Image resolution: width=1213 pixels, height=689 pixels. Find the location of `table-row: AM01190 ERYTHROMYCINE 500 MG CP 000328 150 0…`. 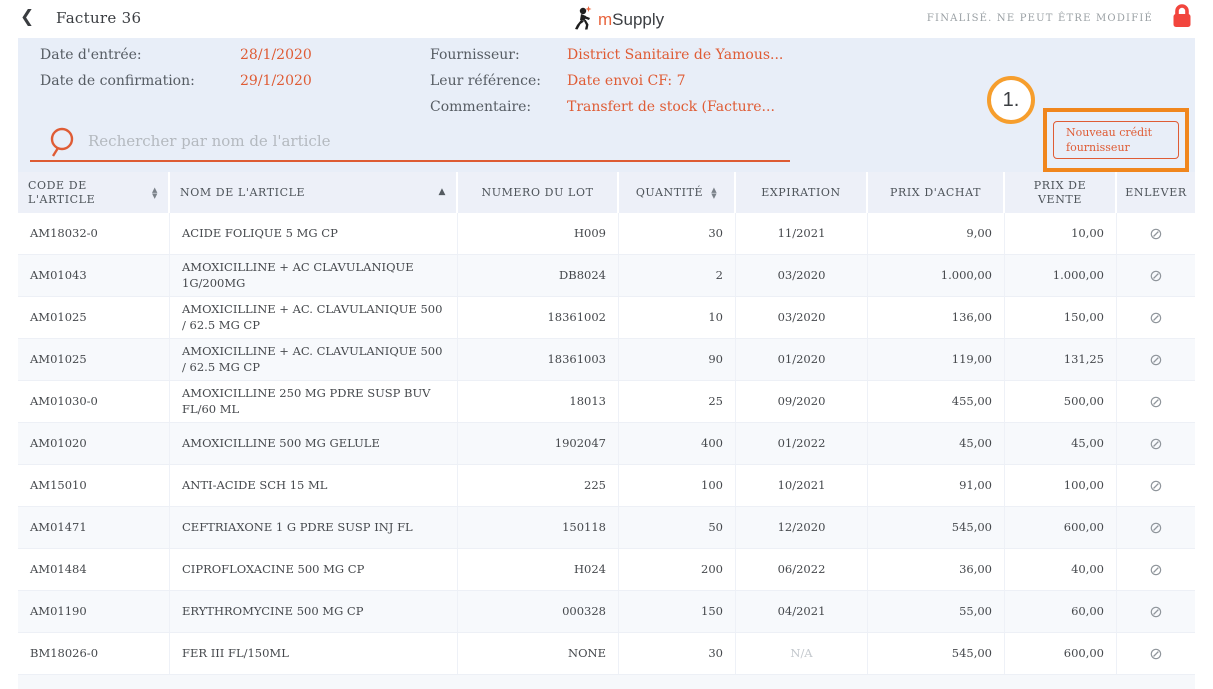

table-row: AM01190 ERYTHROMYCINE 500 MG CP 000328 150 0… is located at coordinates (606, 612).